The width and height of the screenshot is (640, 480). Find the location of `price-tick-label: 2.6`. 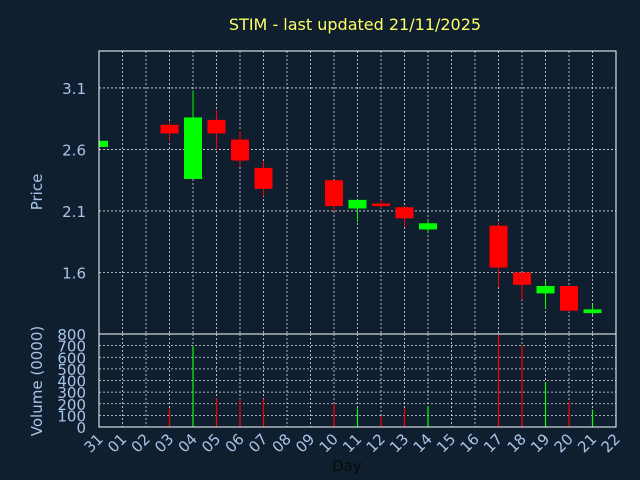

price-tick-label: 2.6 is located at coordinates (74, 150).